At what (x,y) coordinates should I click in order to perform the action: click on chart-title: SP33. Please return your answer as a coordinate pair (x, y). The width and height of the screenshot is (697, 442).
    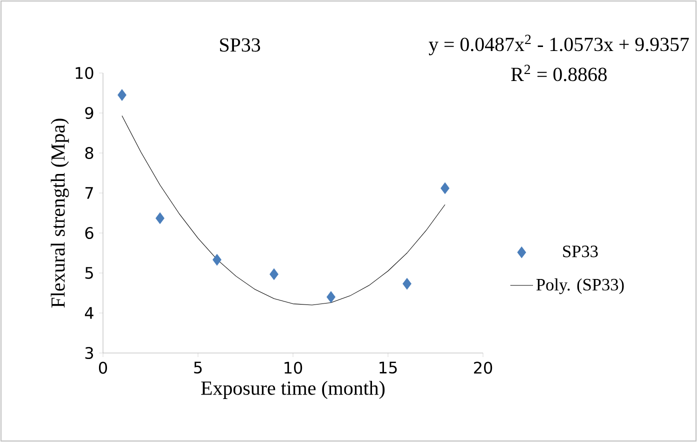
    Looking at the image, I should click on (240, 45).